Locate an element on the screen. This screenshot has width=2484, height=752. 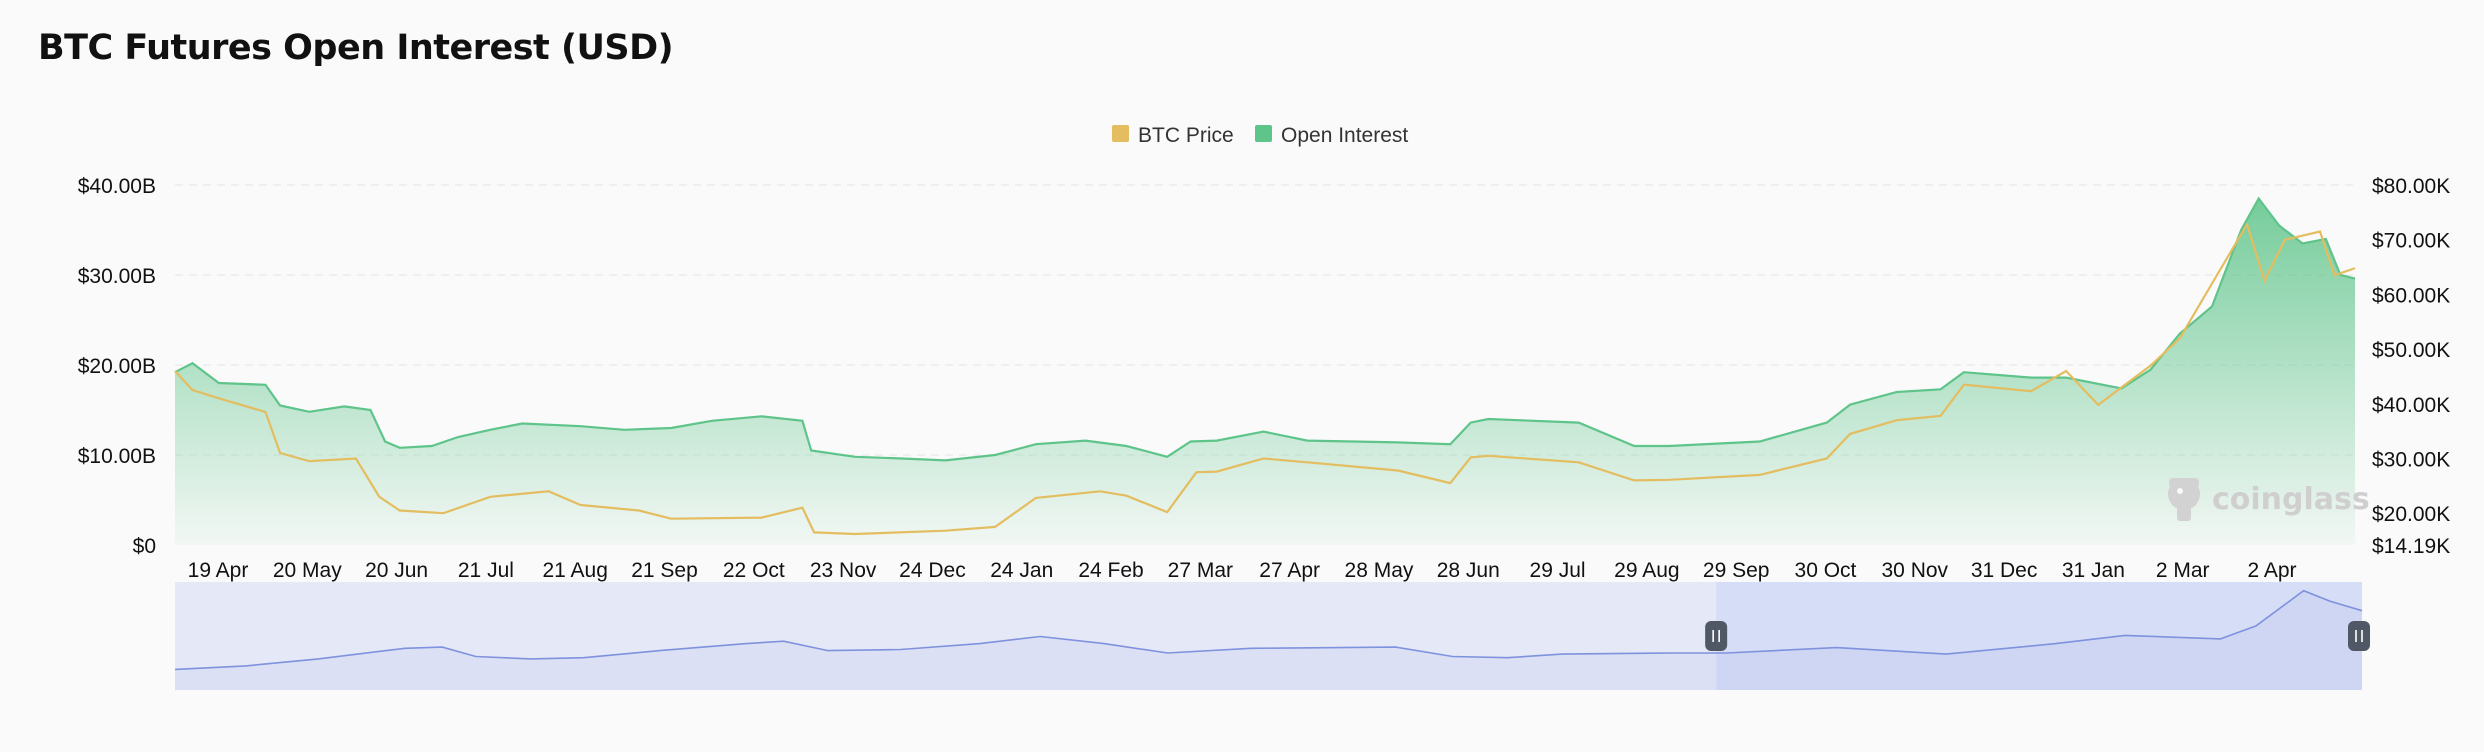
legend-swatch-open-interest is located at coordinates (1263, 133).